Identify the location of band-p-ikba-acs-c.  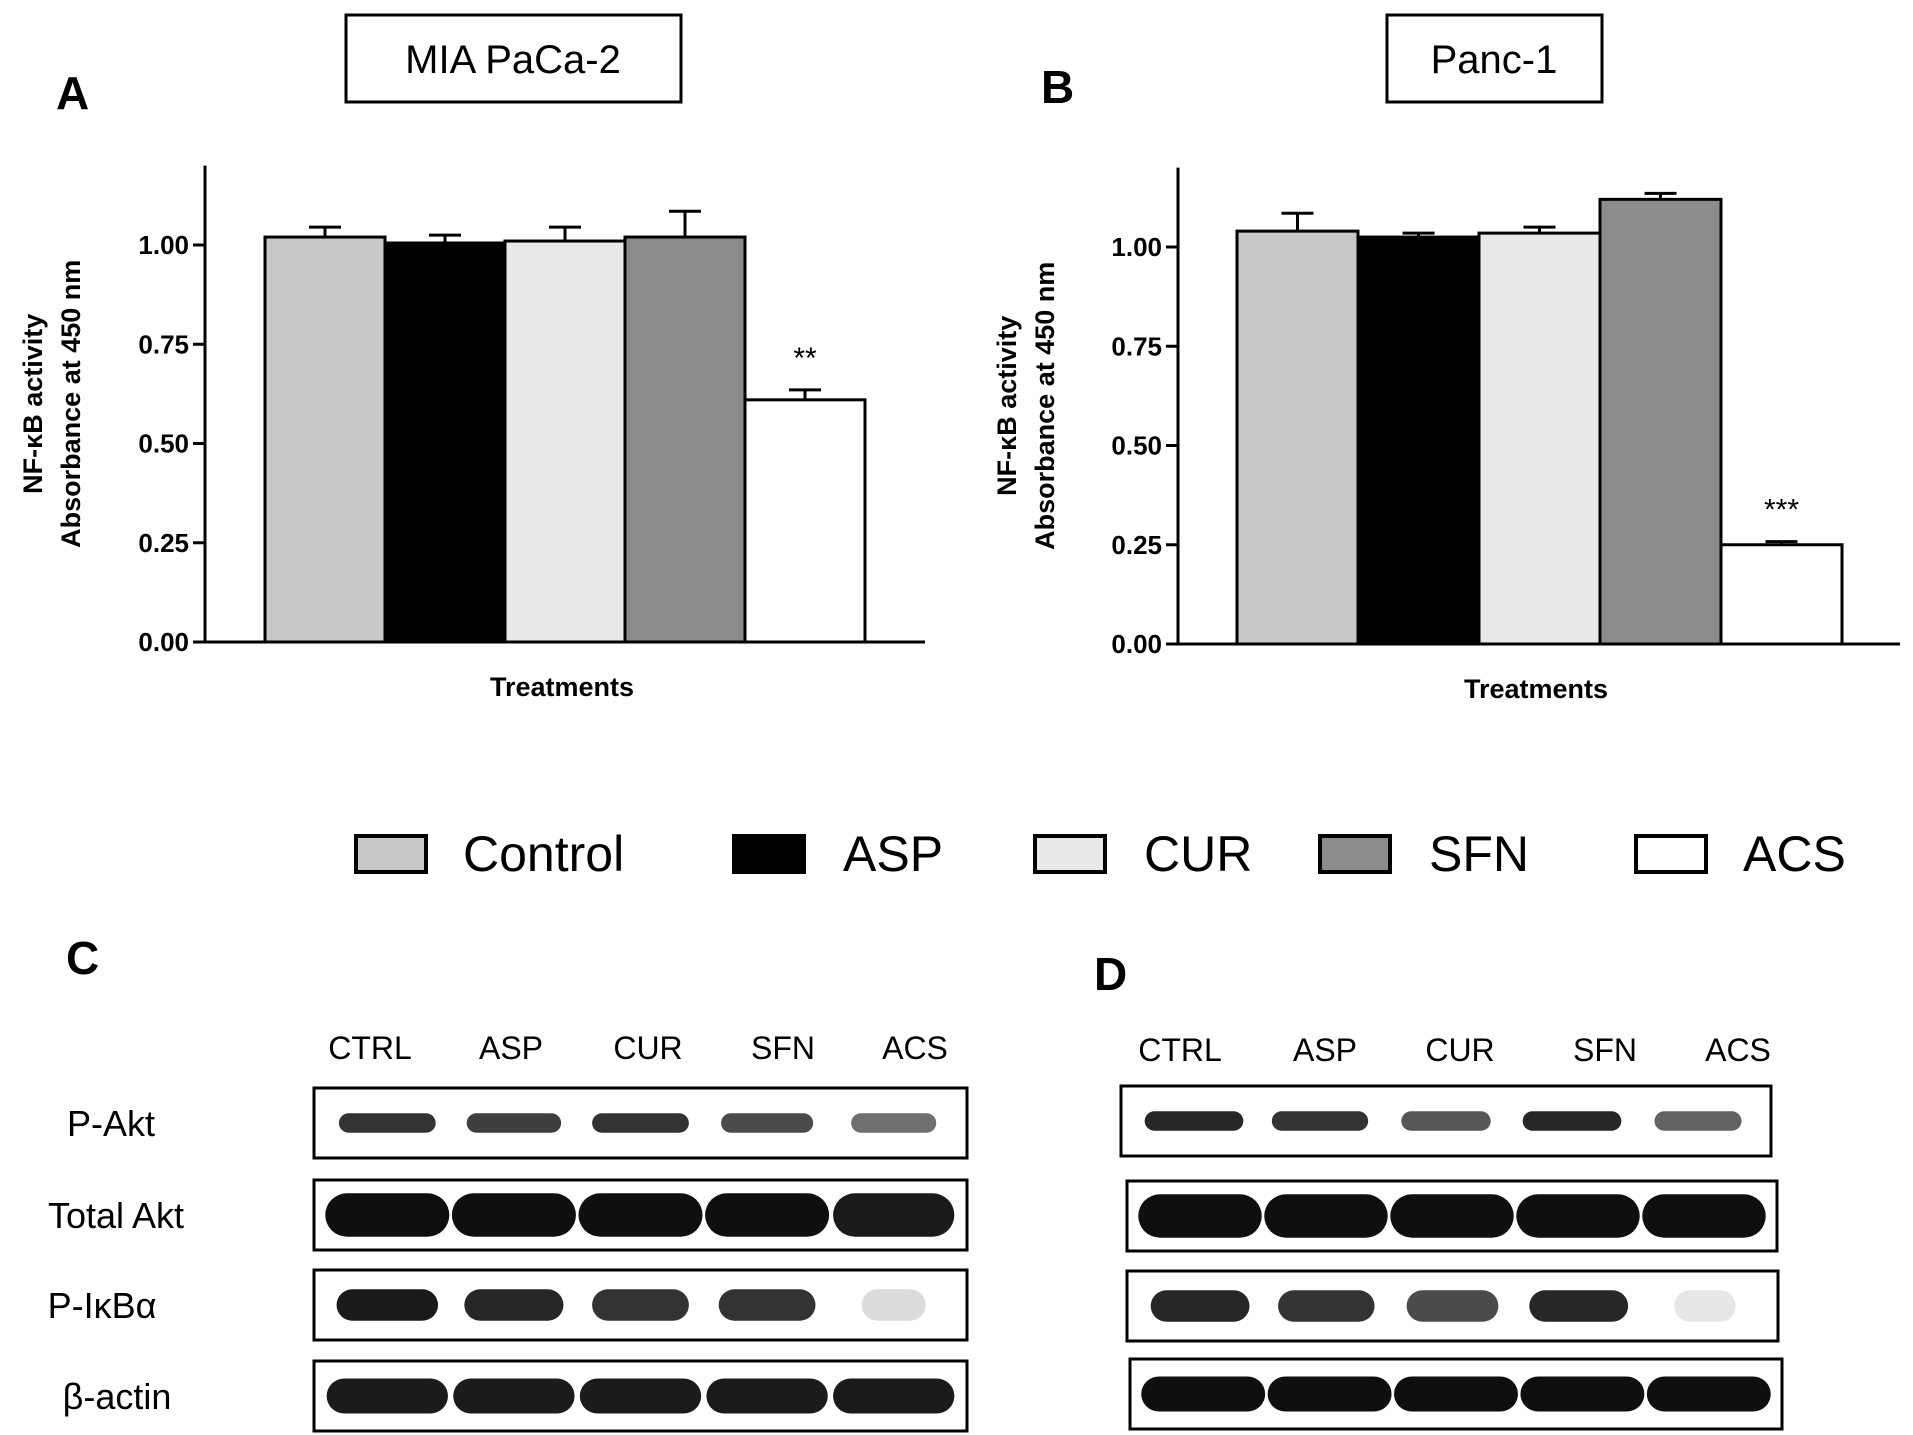
(893, 1305).